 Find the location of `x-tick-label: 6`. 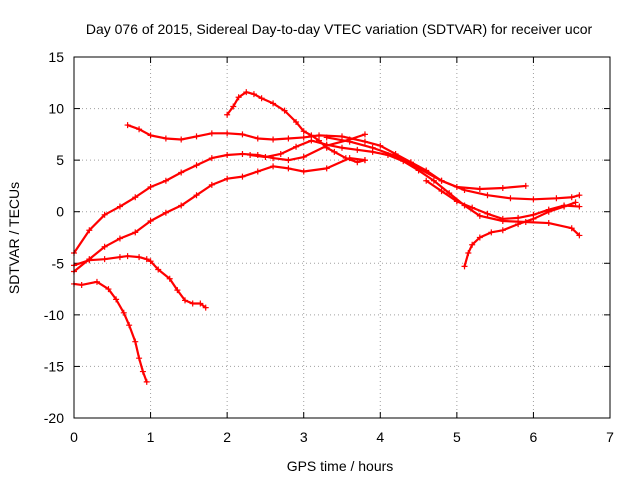

x-tick-label: 6 is located at coordinates (534, 437).